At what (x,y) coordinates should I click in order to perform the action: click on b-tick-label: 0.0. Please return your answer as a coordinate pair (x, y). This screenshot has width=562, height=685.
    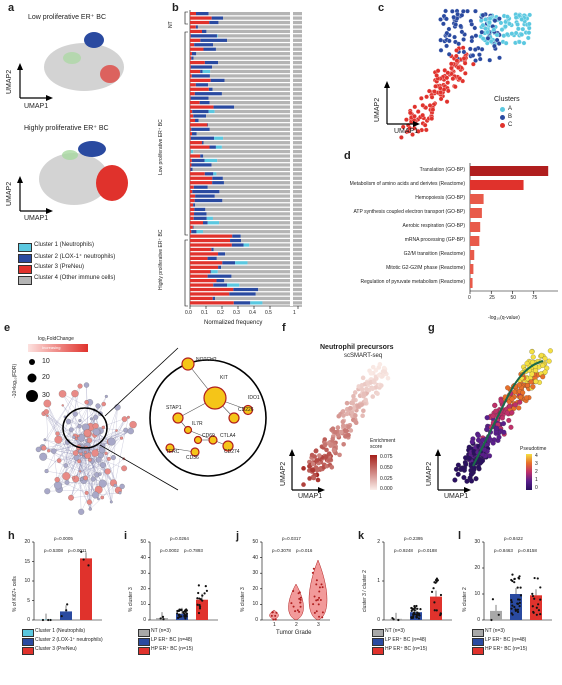
    Looking at the image, I should click on (188, 313).